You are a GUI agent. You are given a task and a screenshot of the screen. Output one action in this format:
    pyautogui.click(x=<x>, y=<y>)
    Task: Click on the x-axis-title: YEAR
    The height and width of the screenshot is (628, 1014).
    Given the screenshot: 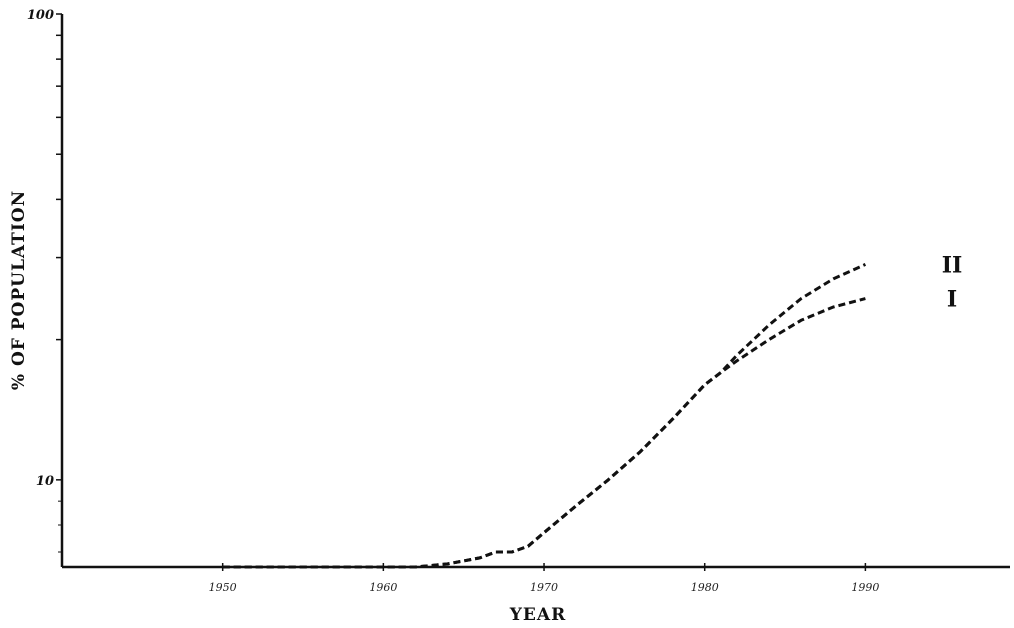 What is the action you would take?
    pyautogui.click(x=537, y=615)
    